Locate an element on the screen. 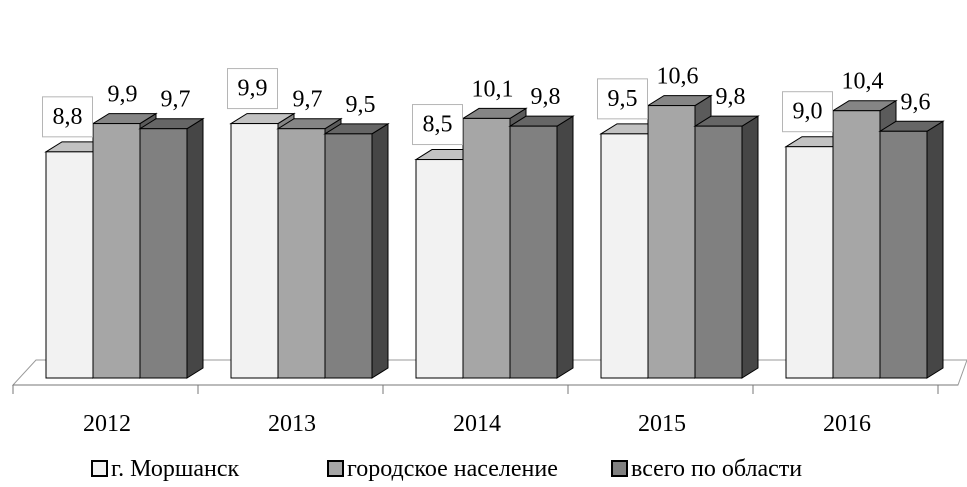 The width and height of the screenshot is (967, 487). data-label: 10,6 is located at coordinates (678, 77).